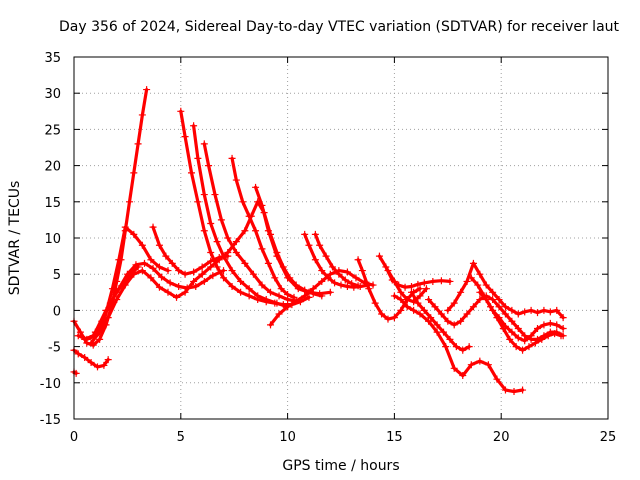 Image resolution: width=640 pixels, height=480 pixels. Describe the element at coordinates (54, 348) in the screenshot. I see `y-tick-label: -5` at that location.